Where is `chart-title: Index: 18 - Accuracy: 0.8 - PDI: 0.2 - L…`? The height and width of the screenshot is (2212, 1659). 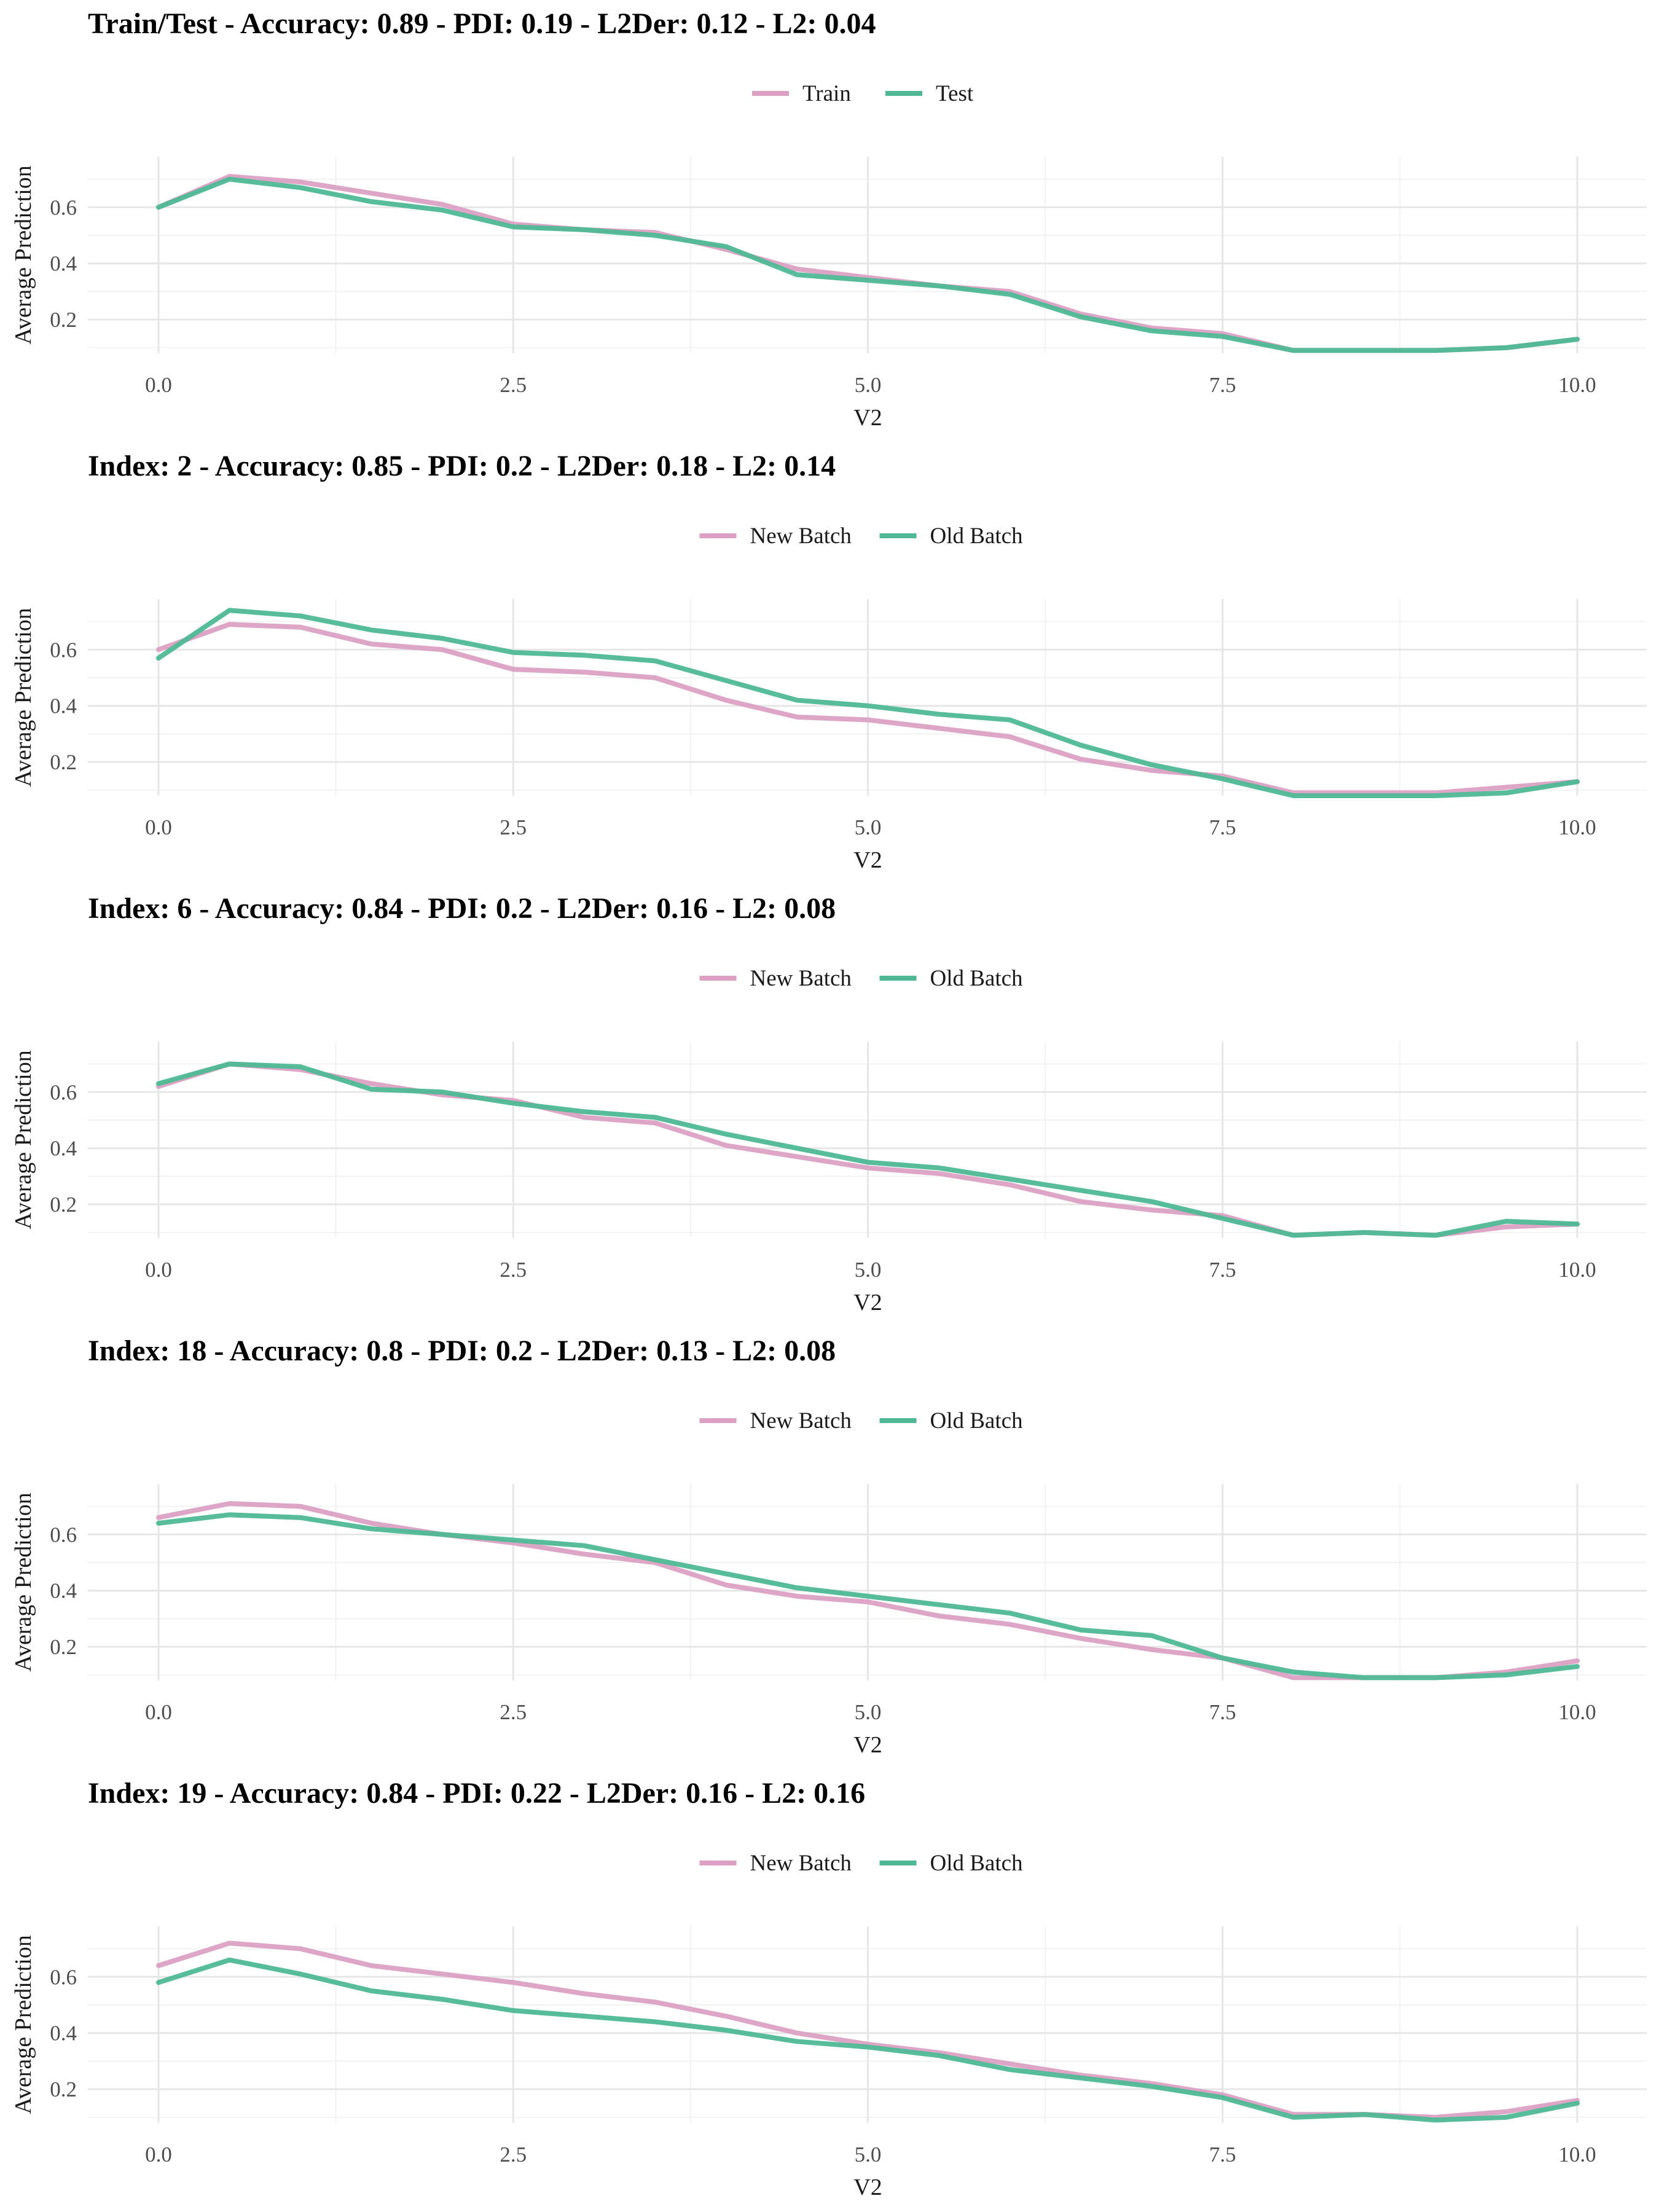 chart-title: Index: 18 - Accuracy: 0.8 - PDI: 0.2 - L… is located at coordinates (462, 1351).